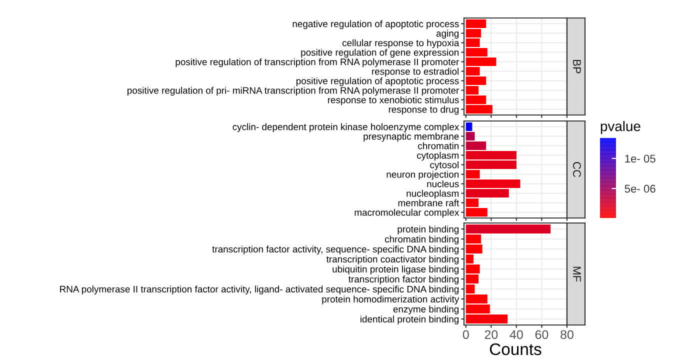  What do you see at coordinates (429, 202) in the screenshot?
I see `y-tick-label: membrane raft` at bounding box center [429, 202].